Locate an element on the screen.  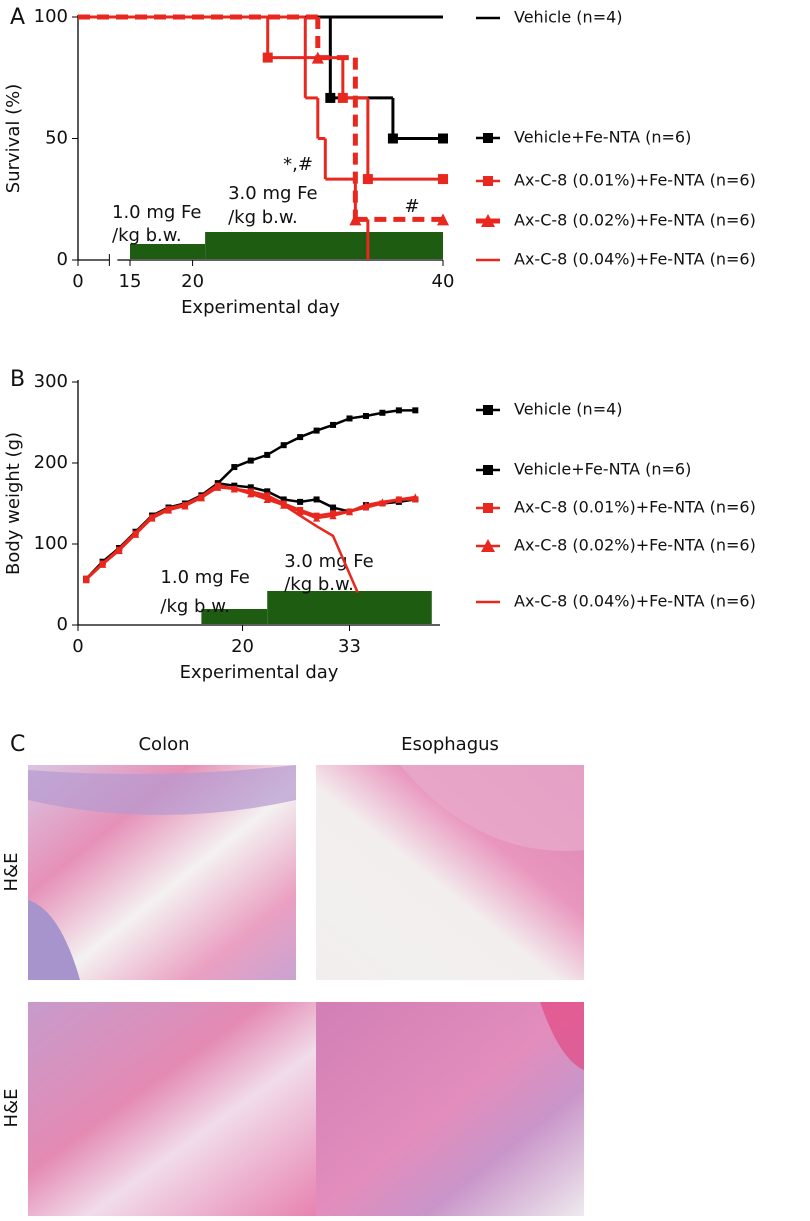
column-label: Colon is located at coordinates (163, 744).